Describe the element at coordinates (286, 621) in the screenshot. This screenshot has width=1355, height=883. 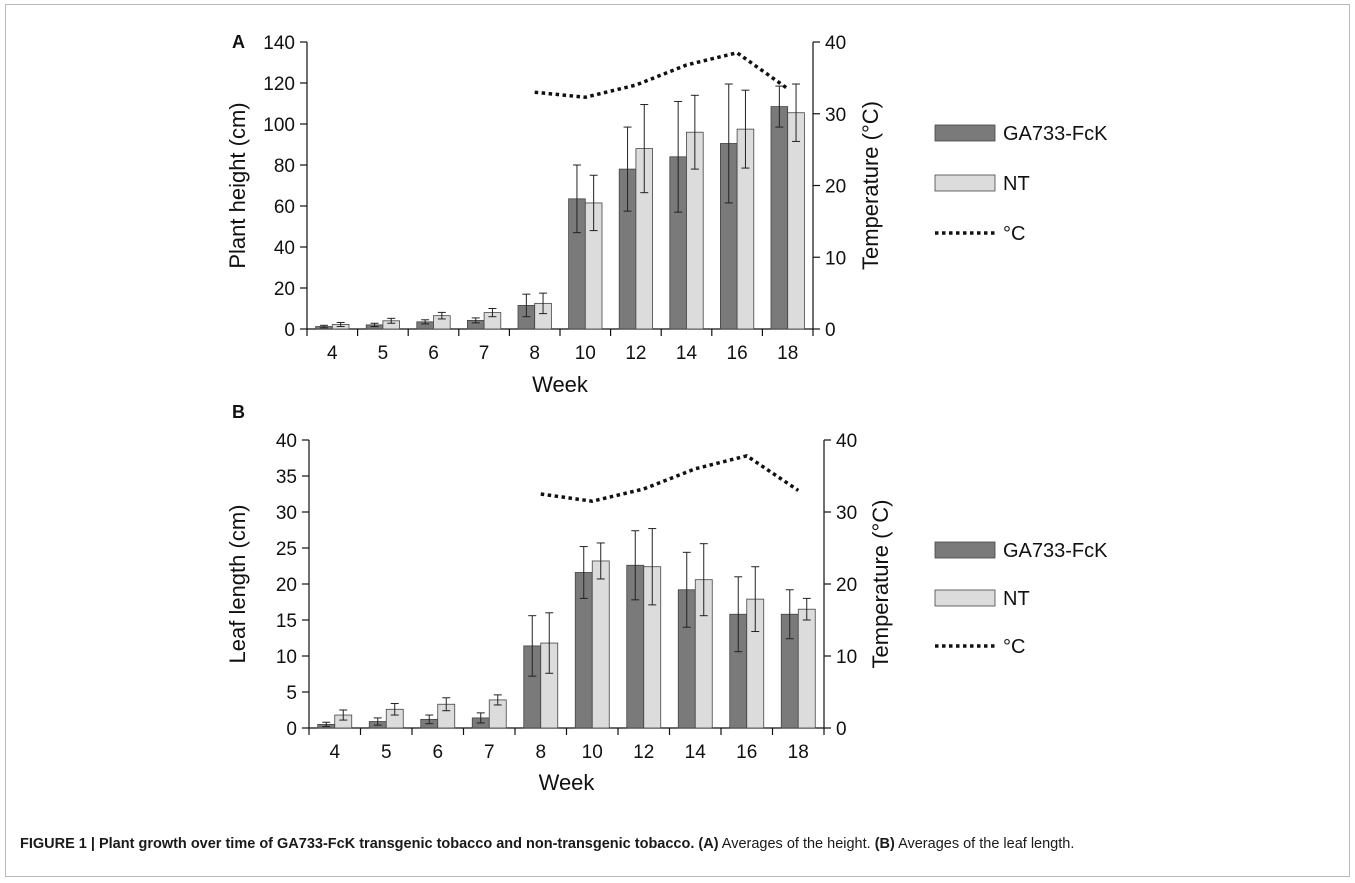
I see `y-tick-label: 15` at that location.